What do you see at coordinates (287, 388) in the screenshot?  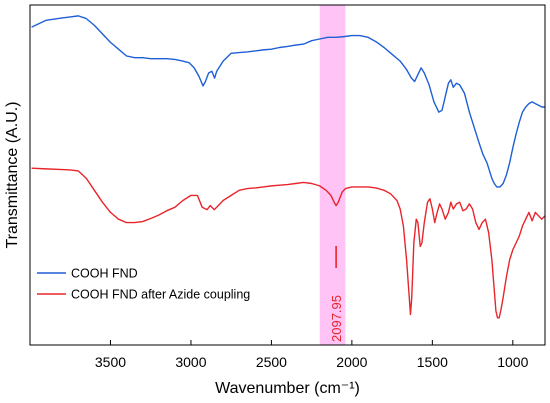 I see `x-axis-title: Wavenumber (cm⁻¹)` at bounding box center [287, 388].